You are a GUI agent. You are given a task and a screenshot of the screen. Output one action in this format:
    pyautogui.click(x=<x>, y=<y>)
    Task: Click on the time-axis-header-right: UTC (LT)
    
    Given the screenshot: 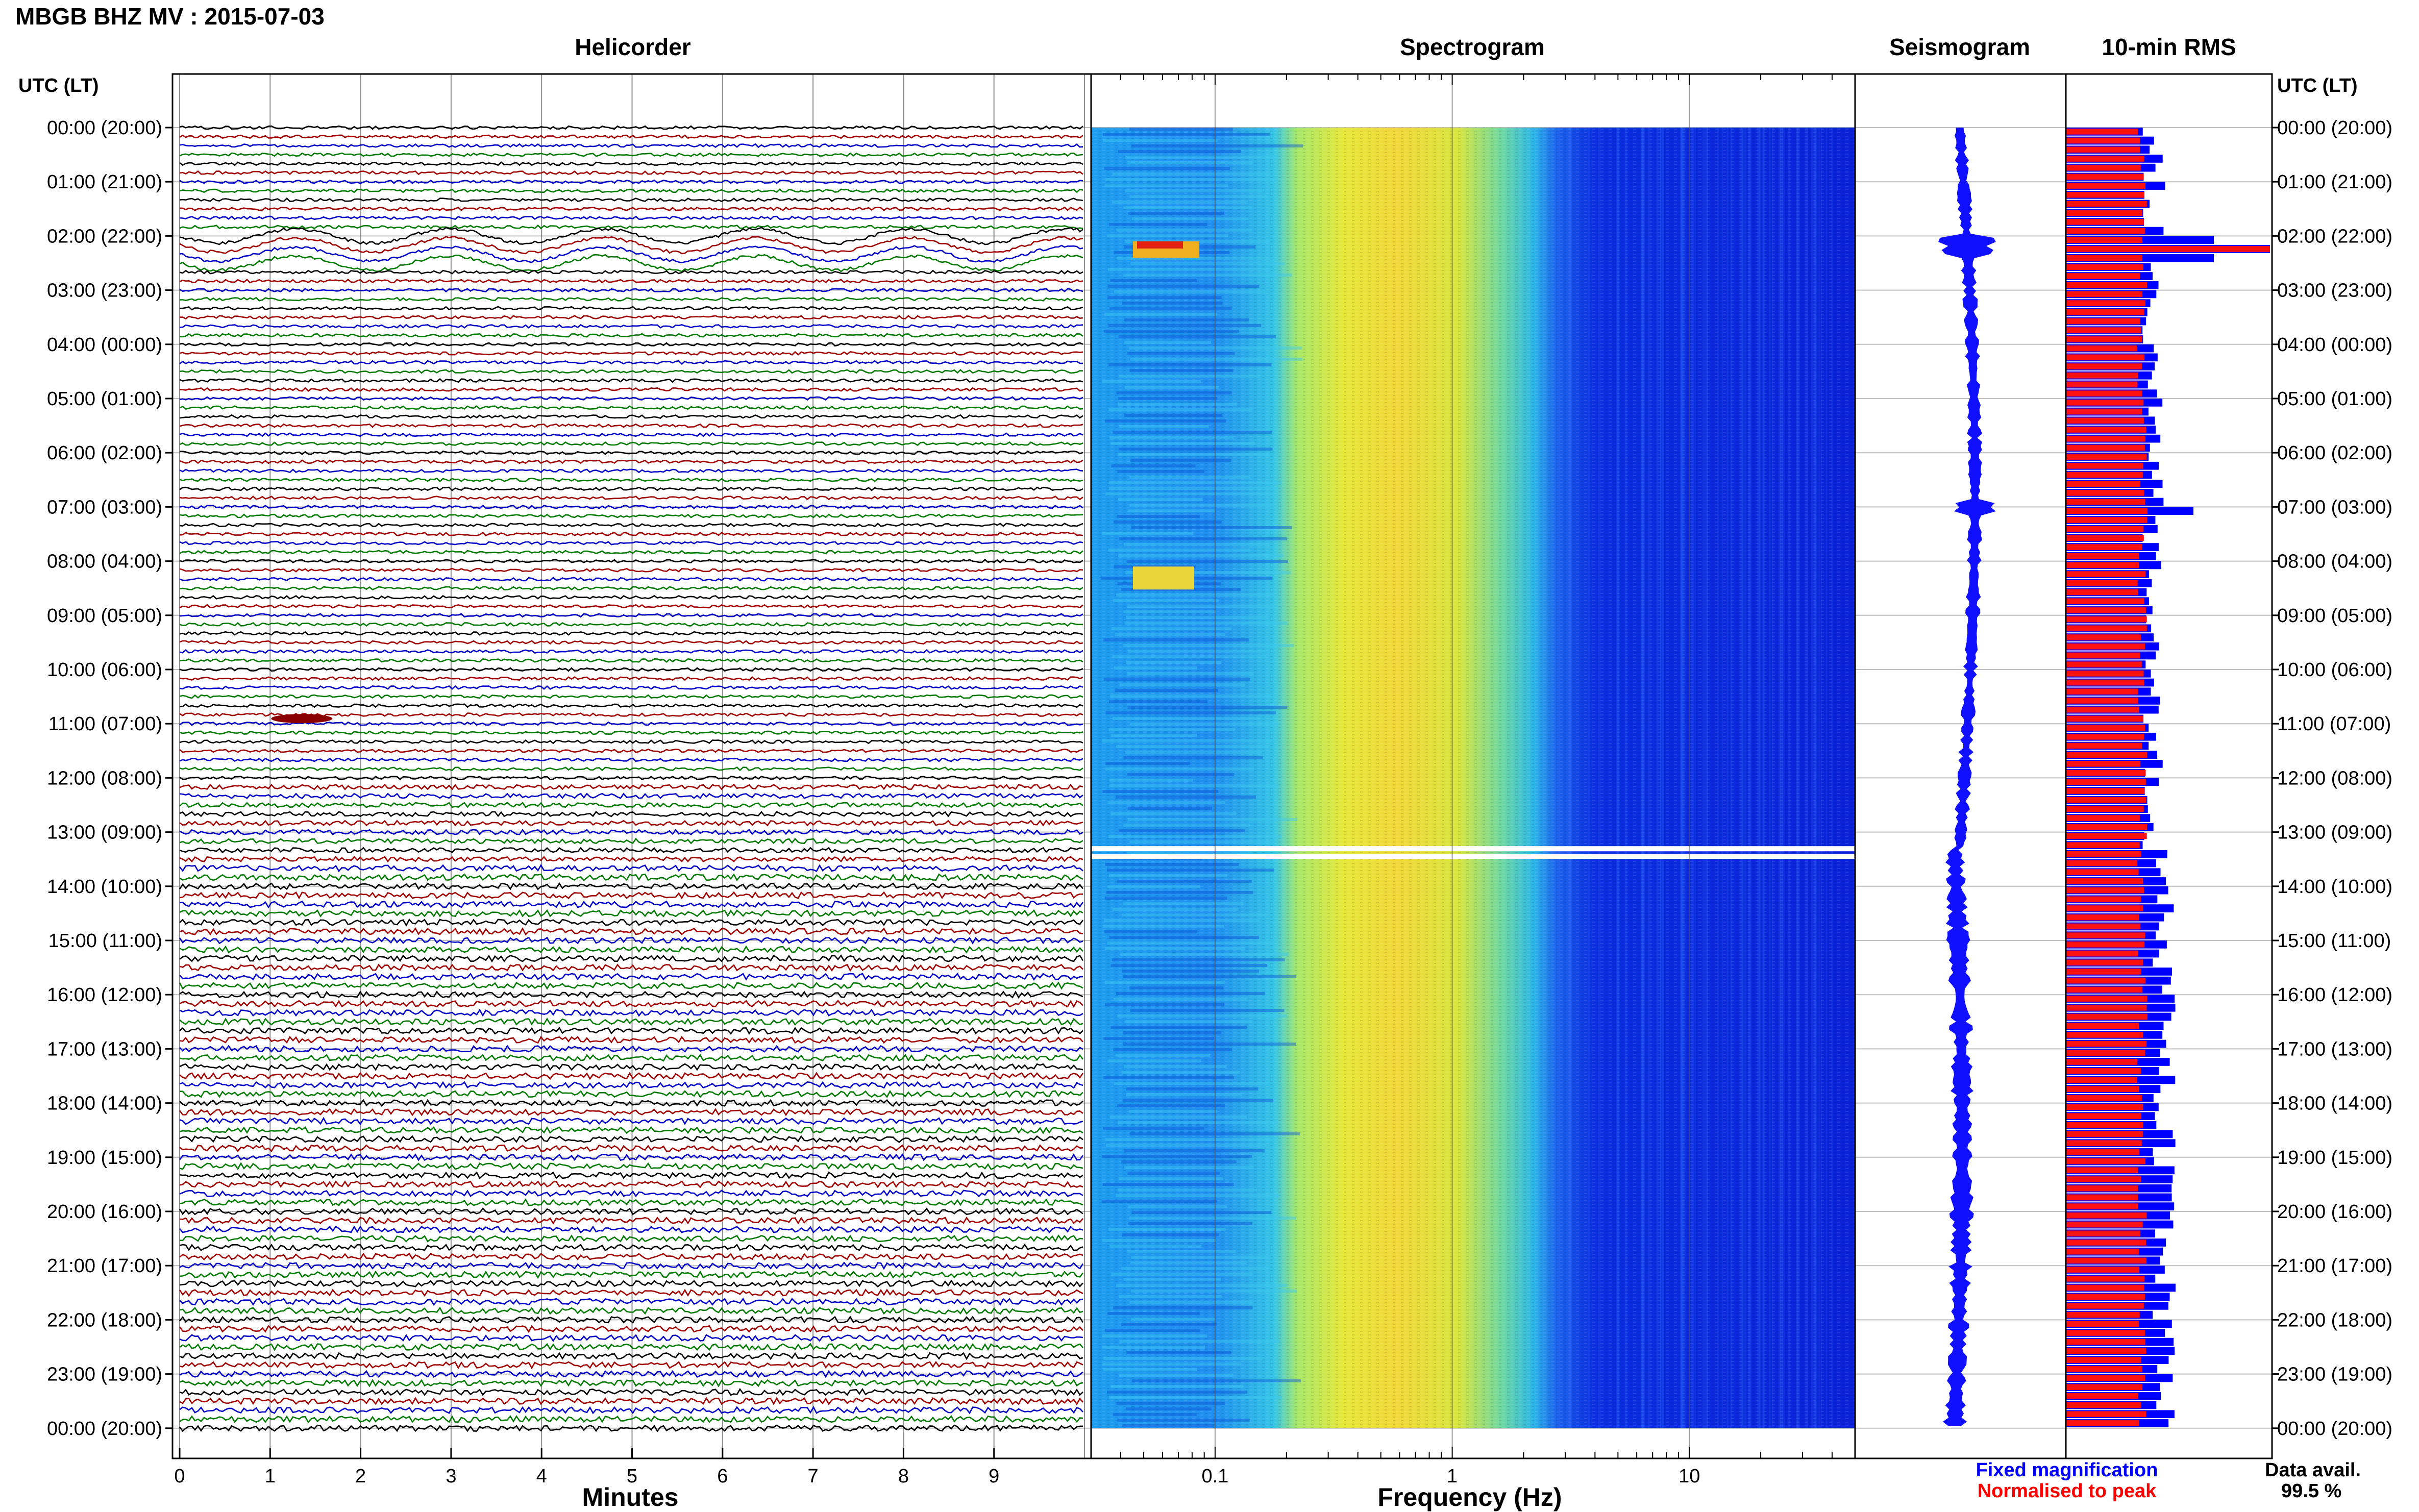 What is the action you would take?
    pyautogui.click(x=2317, y=85)
    